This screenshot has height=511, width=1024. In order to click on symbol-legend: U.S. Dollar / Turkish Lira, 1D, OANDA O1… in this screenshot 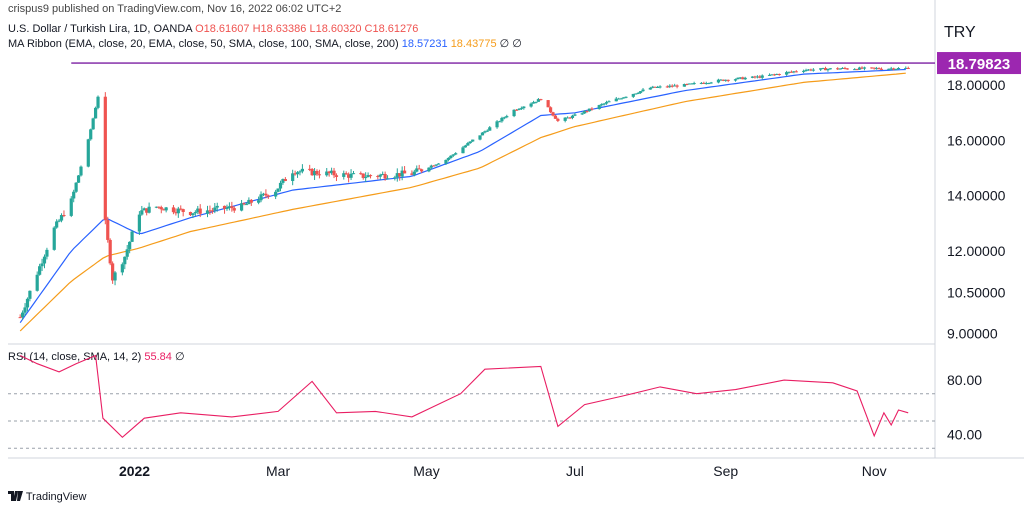, I will do `click(213, 29)`.